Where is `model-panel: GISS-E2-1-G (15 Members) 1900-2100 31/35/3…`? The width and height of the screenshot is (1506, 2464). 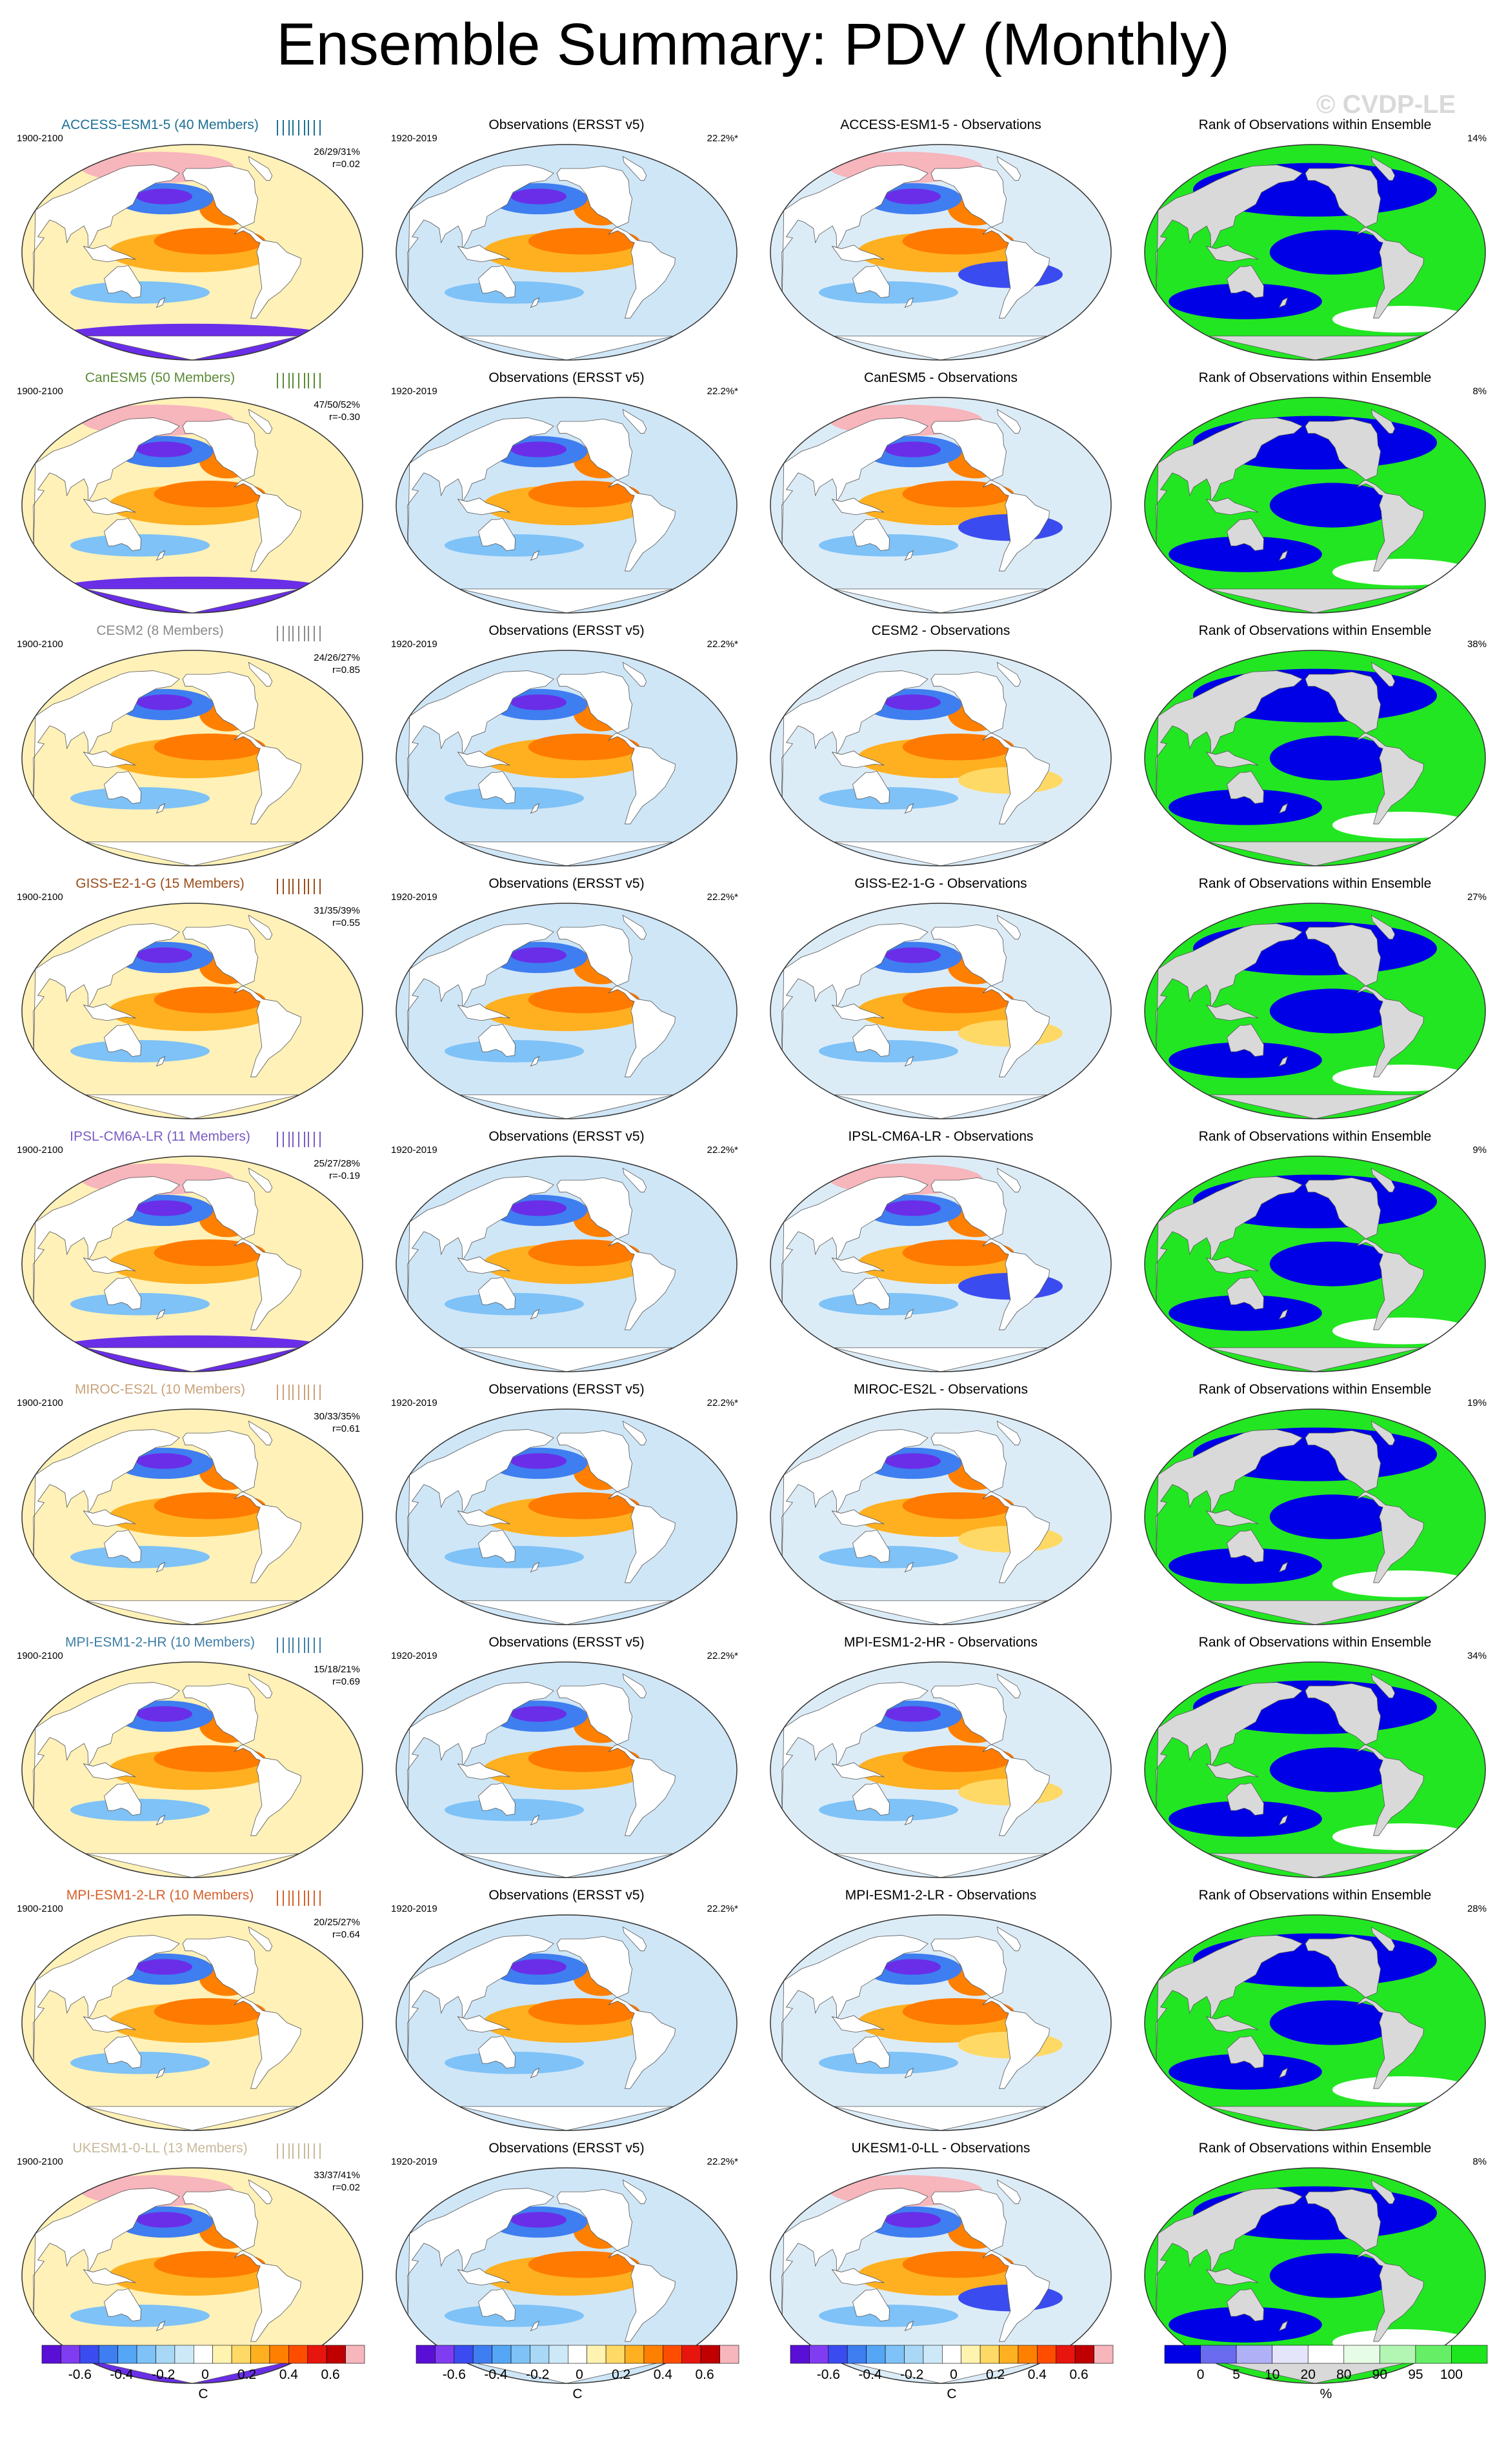 model-panel: GISS-E2-1-G (15 Members) 1900-2100 31/35/3… is located at coordinates (193, 1002).